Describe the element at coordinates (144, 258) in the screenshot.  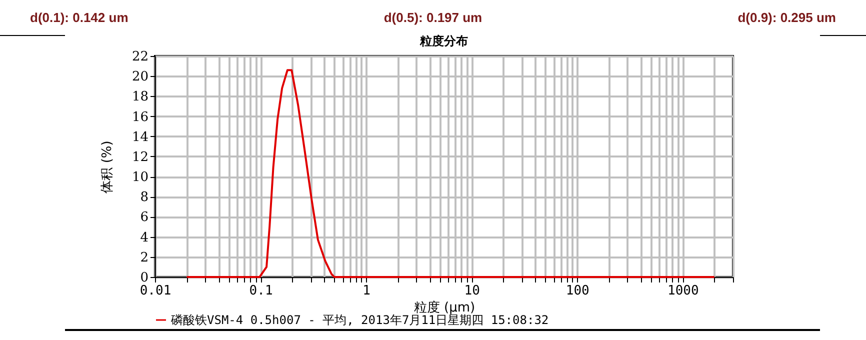
I see `y-tick-label: 2` at that location.